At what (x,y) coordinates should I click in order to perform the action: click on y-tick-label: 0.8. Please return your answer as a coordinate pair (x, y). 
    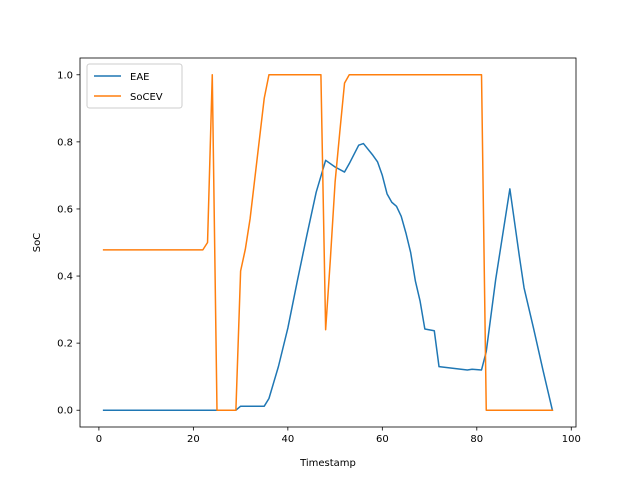
    Looking at the image, I should click on (65, 142).